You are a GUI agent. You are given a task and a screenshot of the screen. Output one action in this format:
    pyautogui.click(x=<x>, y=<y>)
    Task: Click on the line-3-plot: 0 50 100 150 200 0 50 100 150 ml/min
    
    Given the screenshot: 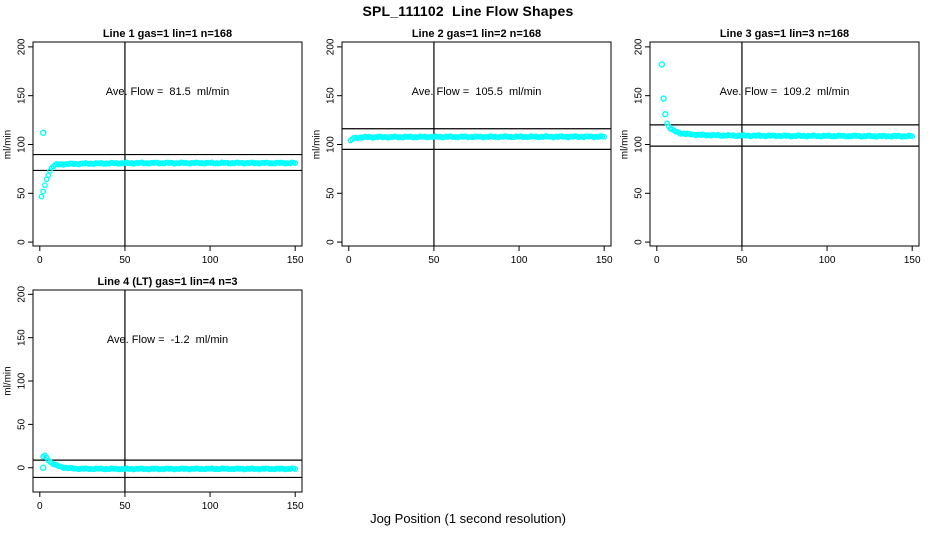 What is the action you would take?
    pyautogui.click(x=770, y=152)
    